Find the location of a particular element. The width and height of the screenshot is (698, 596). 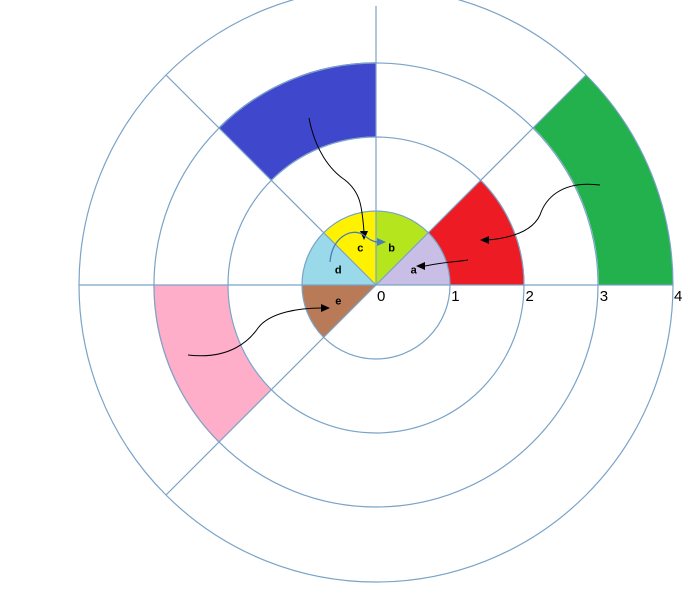

segment-d is located at coordinates (338, 258).